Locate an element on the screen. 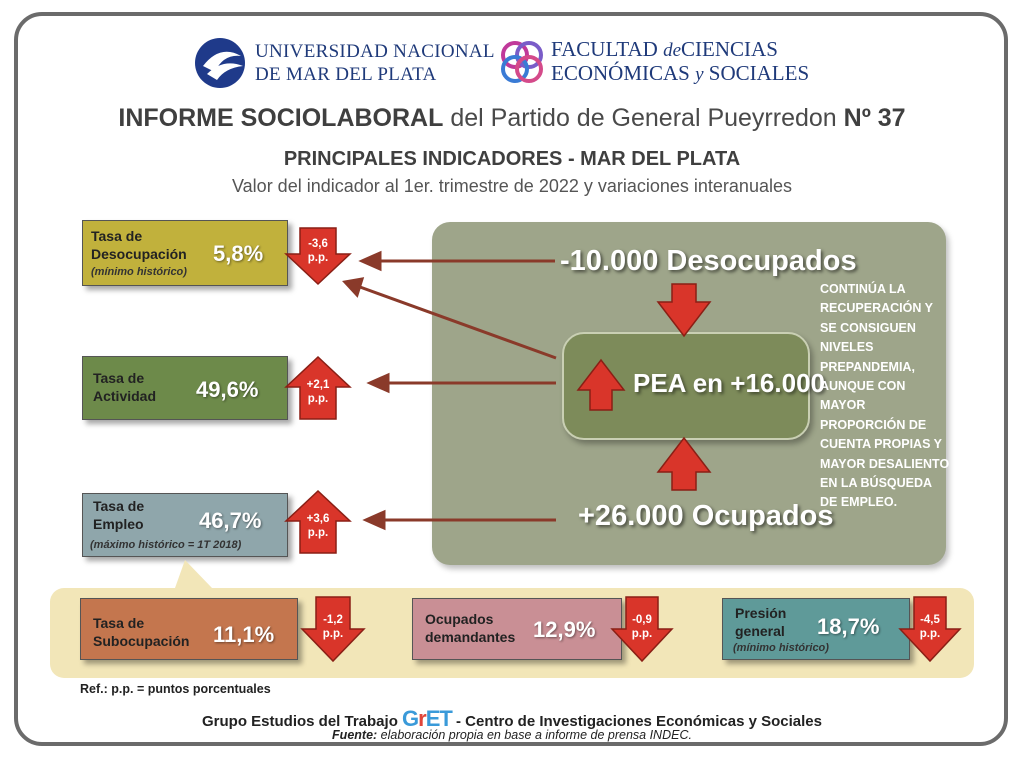  desocupacion-change: -3,6 p.p. is located at coordinates (318, 251).